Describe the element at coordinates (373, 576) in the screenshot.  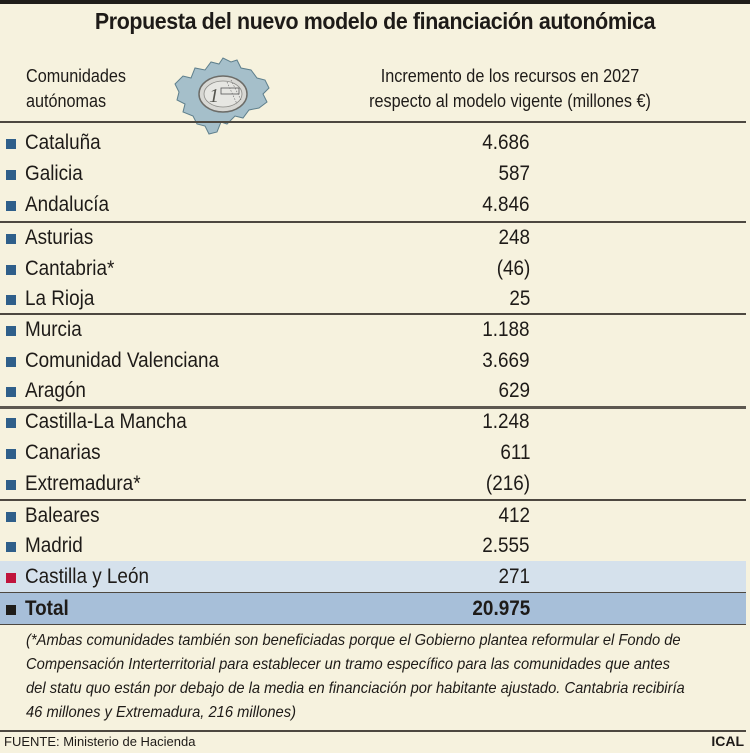
I see `table-row-highlighted: Castilla y León 271` at that location.